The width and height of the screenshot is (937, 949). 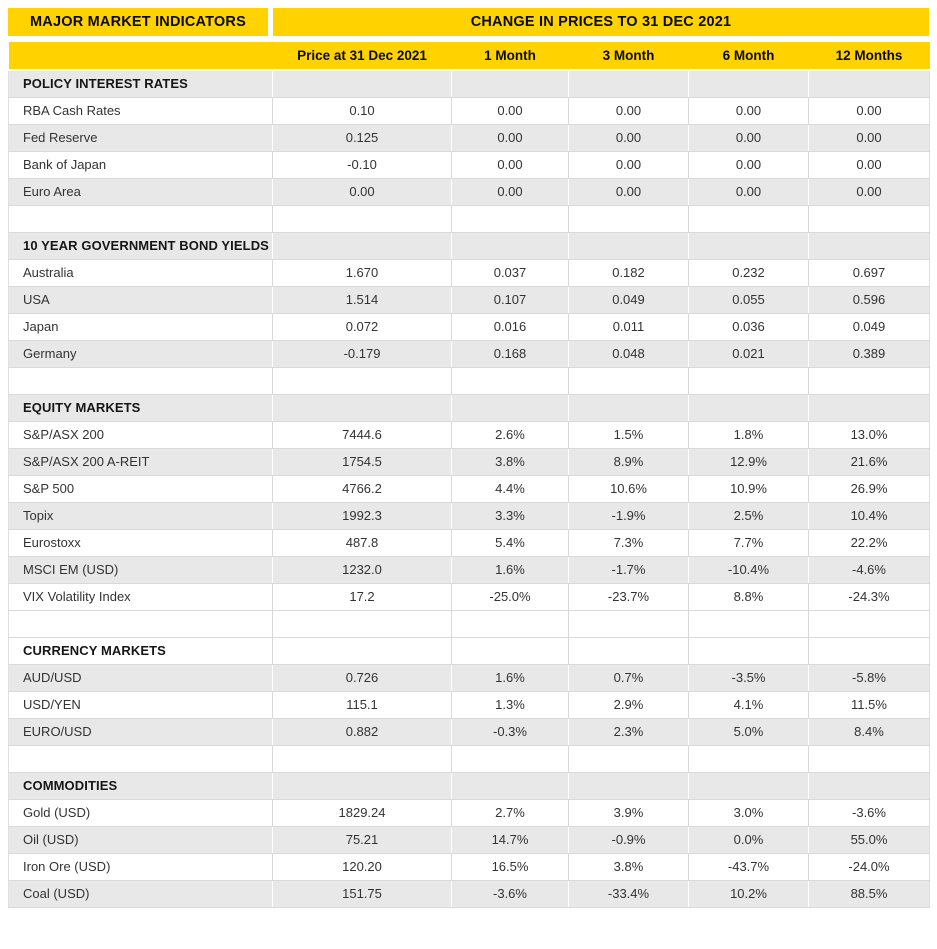 What do you see at coordinates (138, 22) in the screenshot?
I see `table-title: MAJOR MARKET INDICATORS` at bounding box center [138, 22].